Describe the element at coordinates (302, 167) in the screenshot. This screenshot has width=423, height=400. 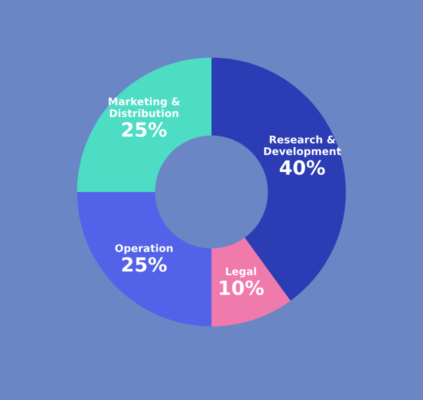
I see `data-label: 40%` at that location.